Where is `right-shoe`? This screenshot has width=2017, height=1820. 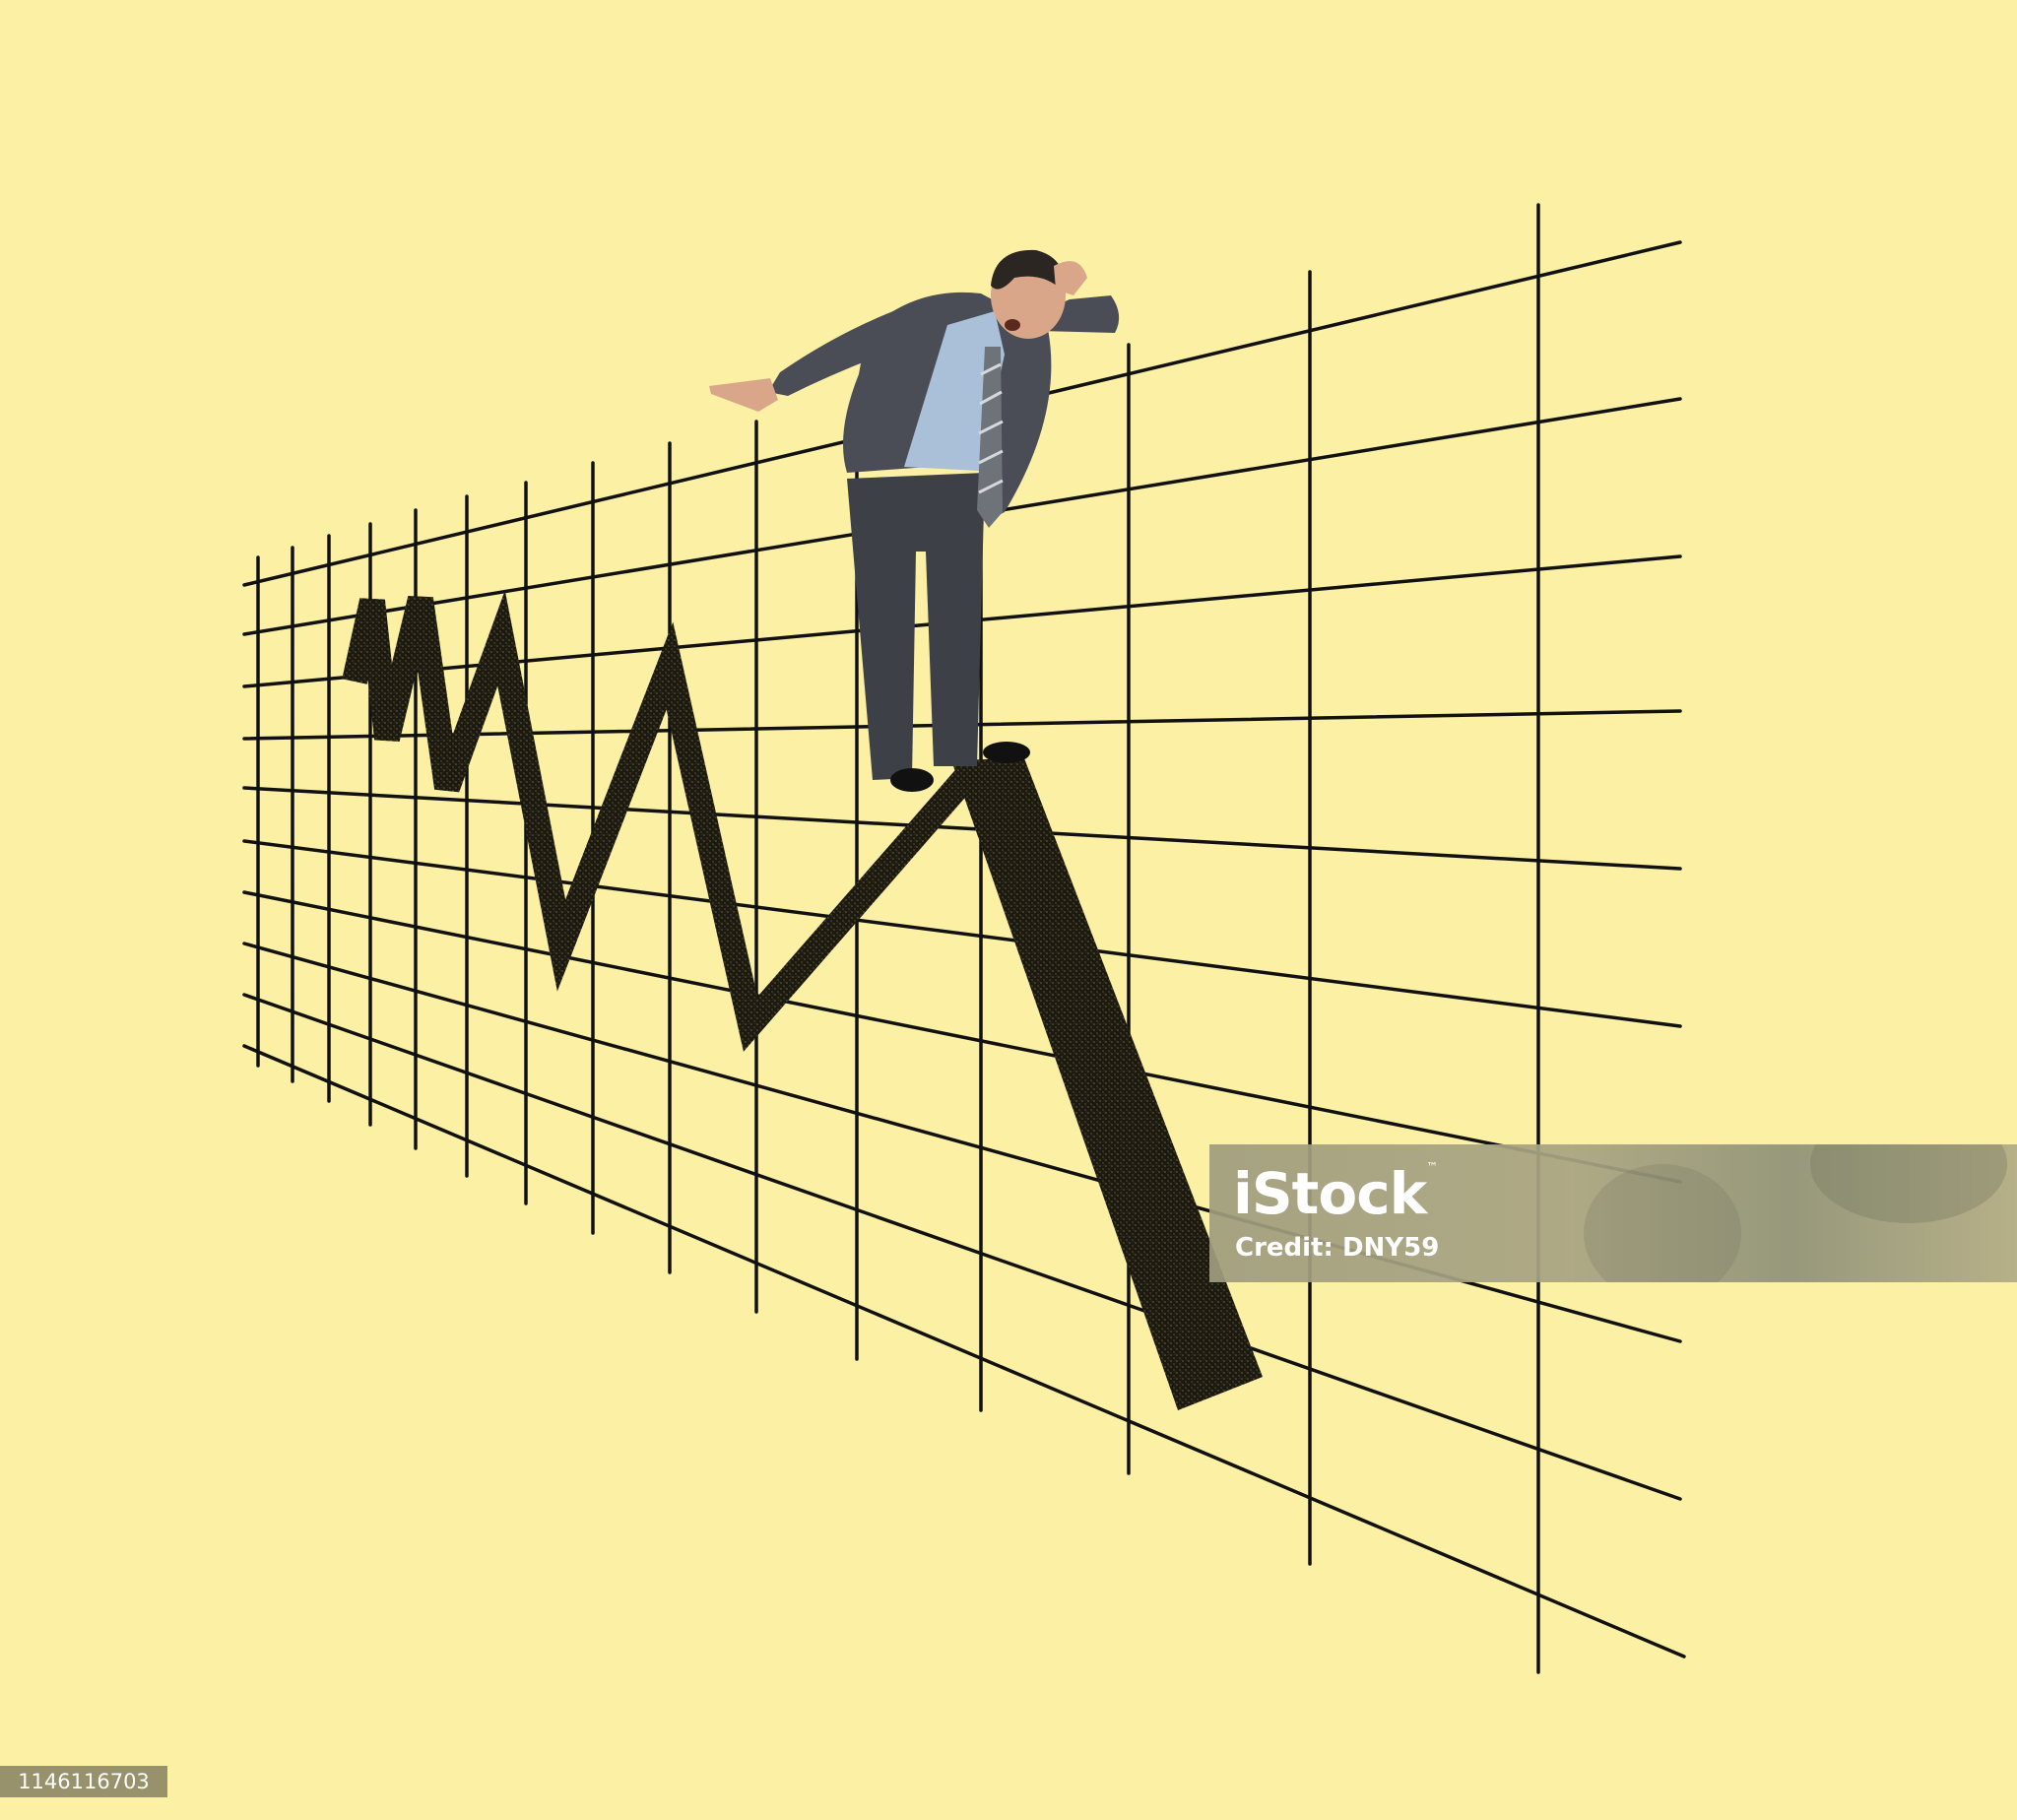
right-shoe is located at coordinates (1006, 752).